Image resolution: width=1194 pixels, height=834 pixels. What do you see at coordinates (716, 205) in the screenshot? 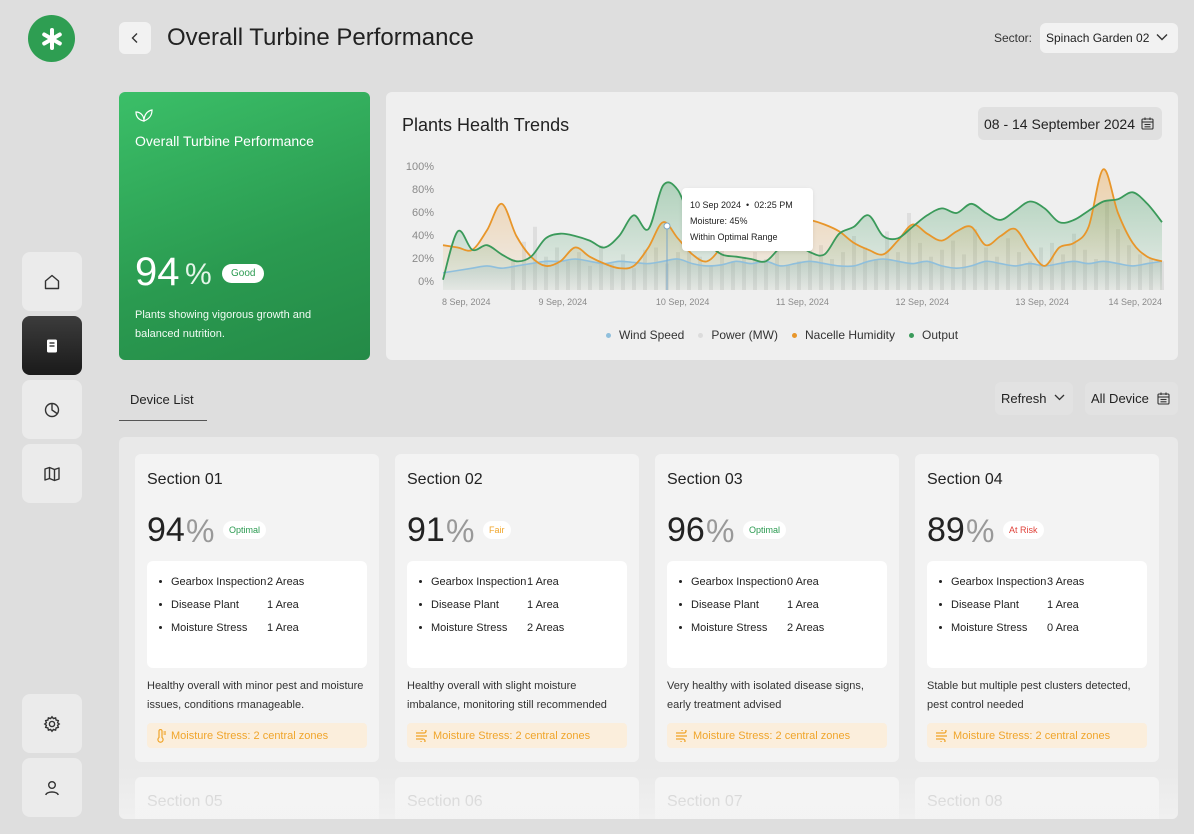
I see `tooltip-date: 10 Sep 2024` at bounding box center [716, 205].